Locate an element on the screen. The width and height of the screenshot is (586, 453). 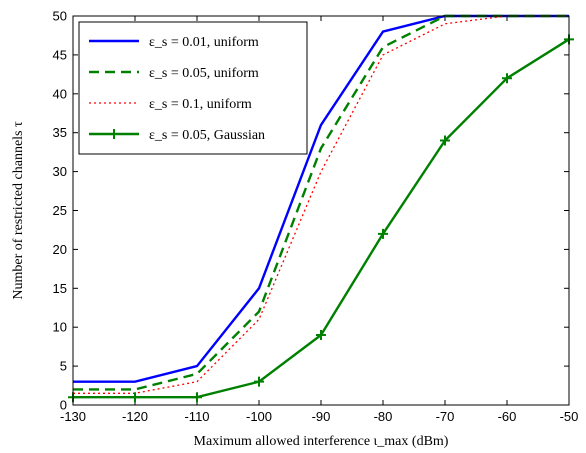
x-tick-label: -130 is located at coordinates (73, 416).